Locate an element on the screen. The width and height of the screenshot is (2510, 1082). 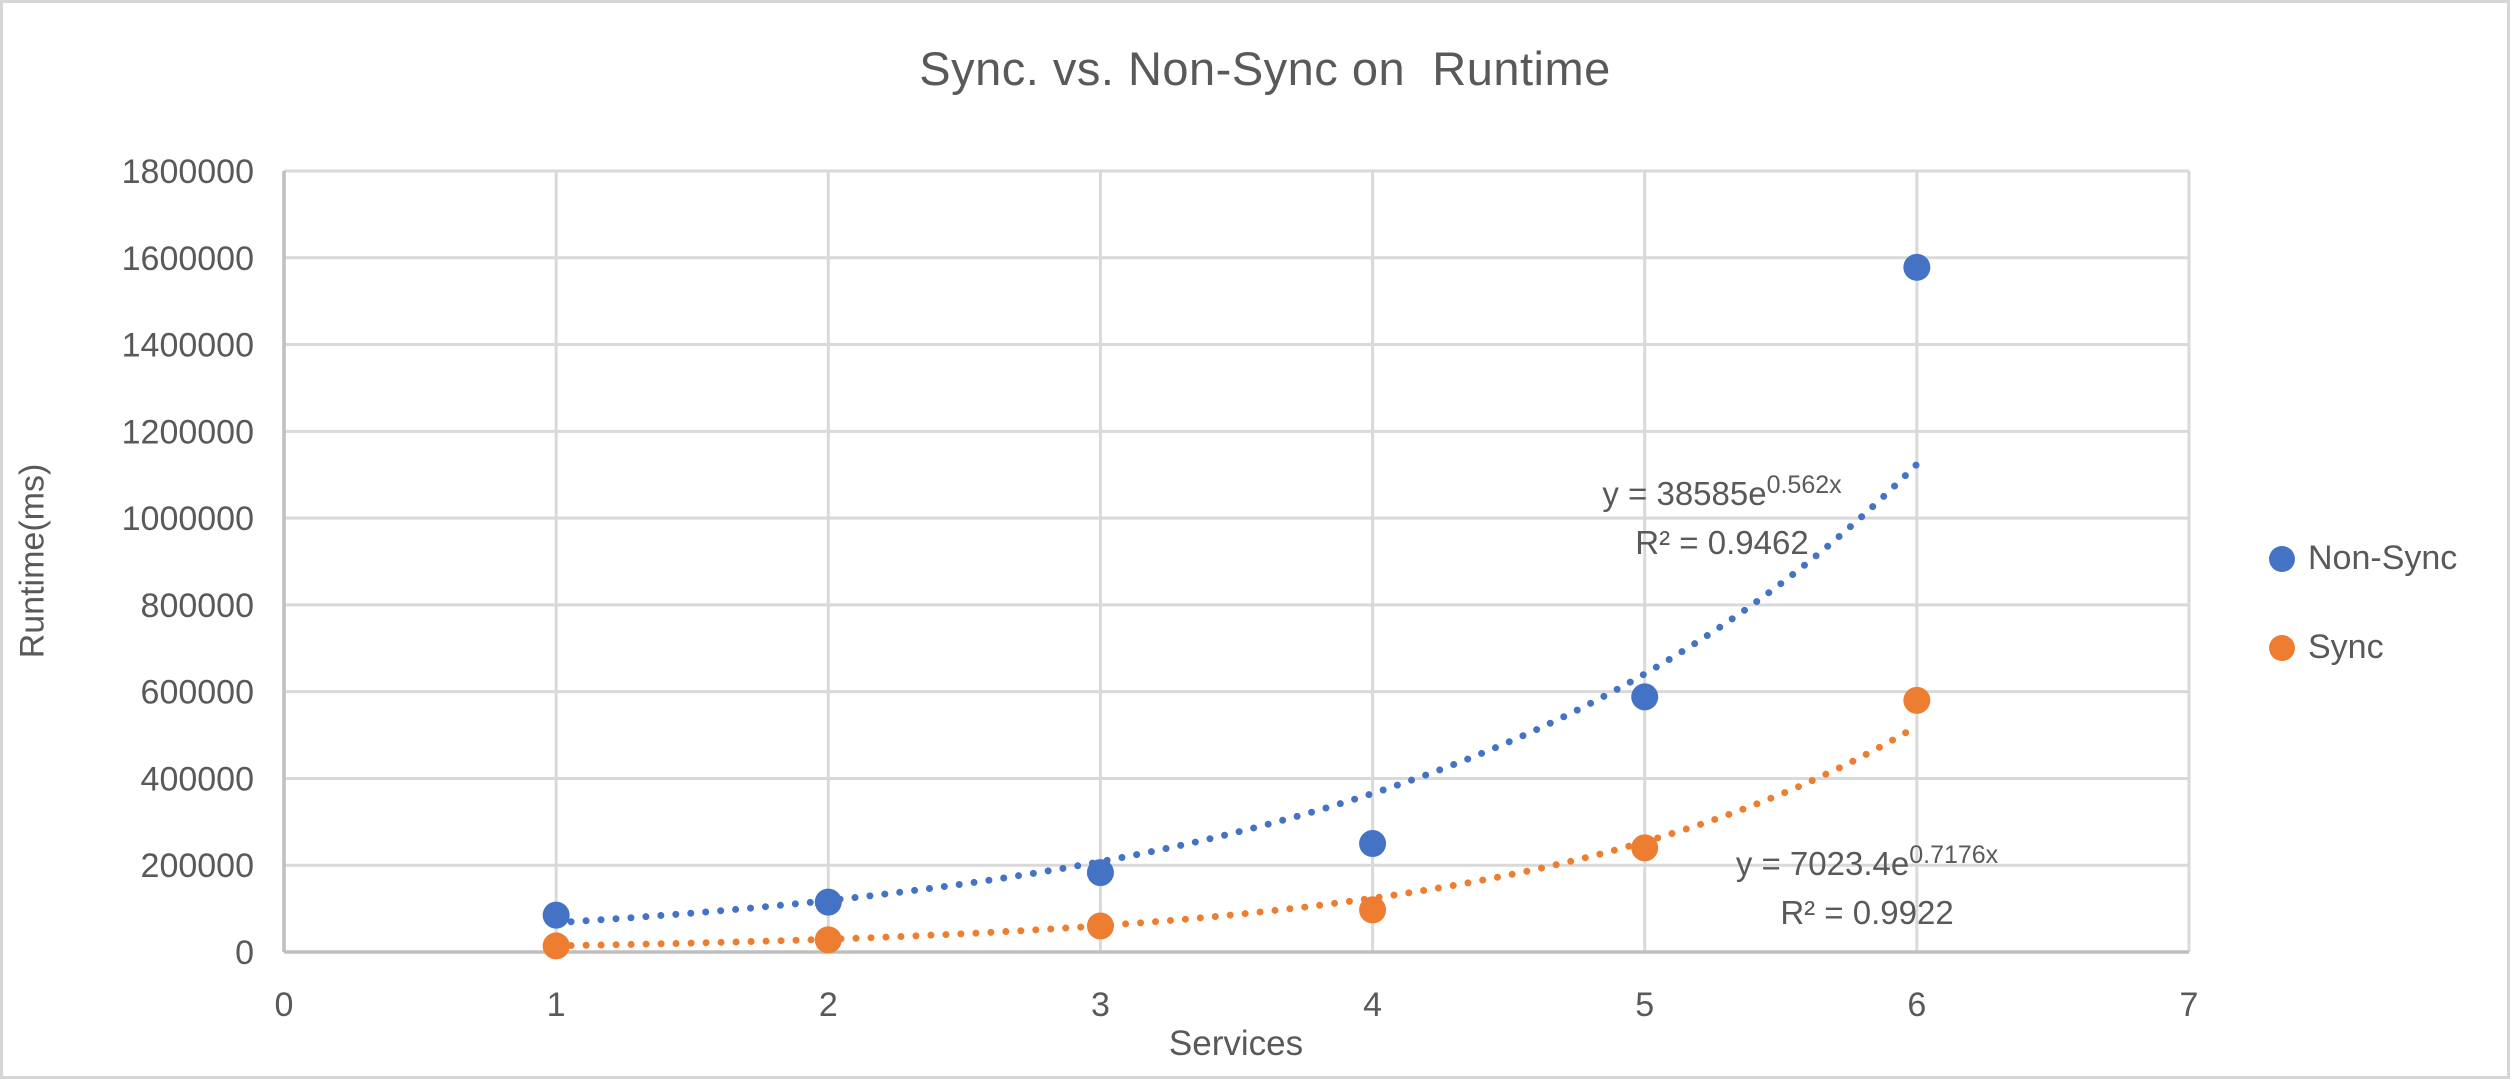
sync-legend-marker-icon is located at coordinates (2282, 647).